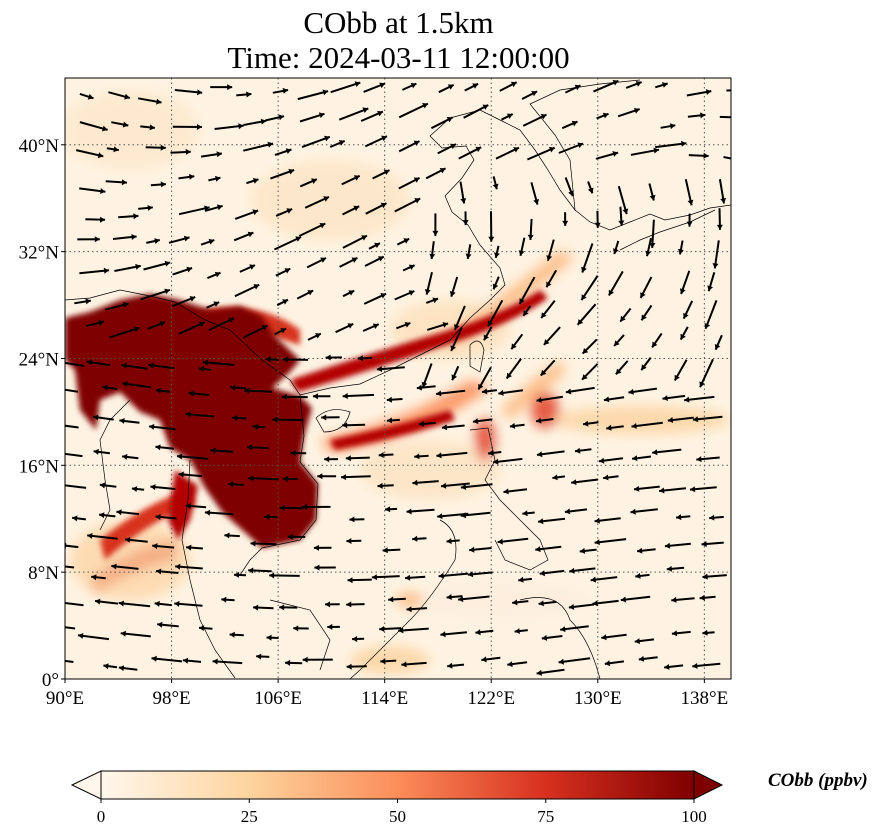 This screenshot has height=836, width=887. Describe the element at coordinates (694, 816) in the screenshot. I see `colorbar-tick-label: 100` at that location.